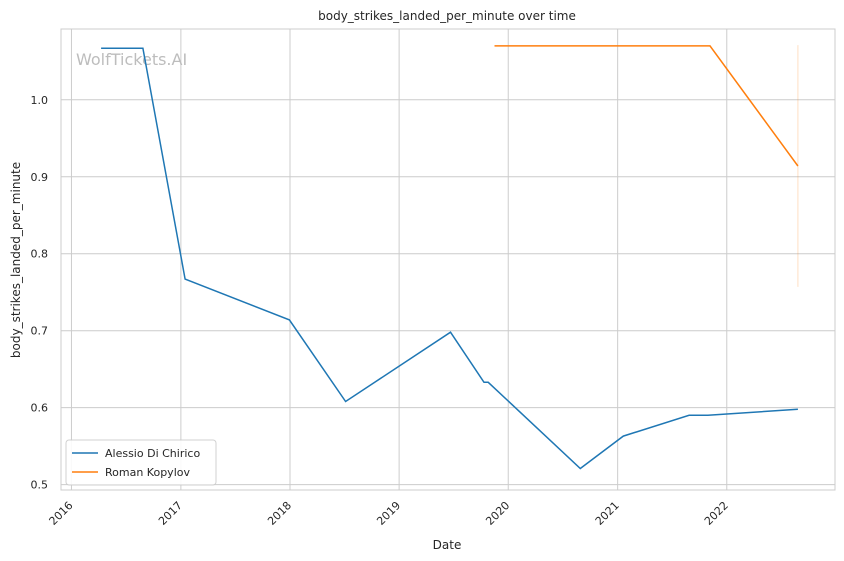 This screenshot has width=844, height=561. What do you see at coordinates (170, 513) in the screenshot?
I see `x-tick-label: 2017` at bounding box center [170, 513].